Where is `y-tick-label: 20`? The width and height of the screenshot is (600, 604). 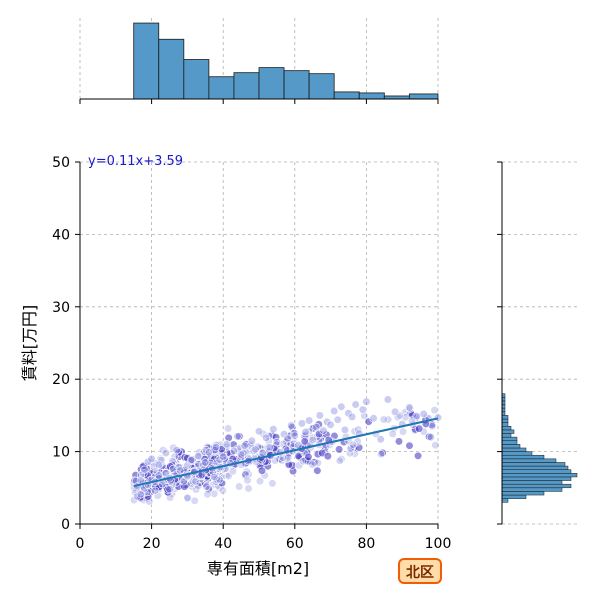
y-tick-label: 20 is located at coordinates (61, 380).